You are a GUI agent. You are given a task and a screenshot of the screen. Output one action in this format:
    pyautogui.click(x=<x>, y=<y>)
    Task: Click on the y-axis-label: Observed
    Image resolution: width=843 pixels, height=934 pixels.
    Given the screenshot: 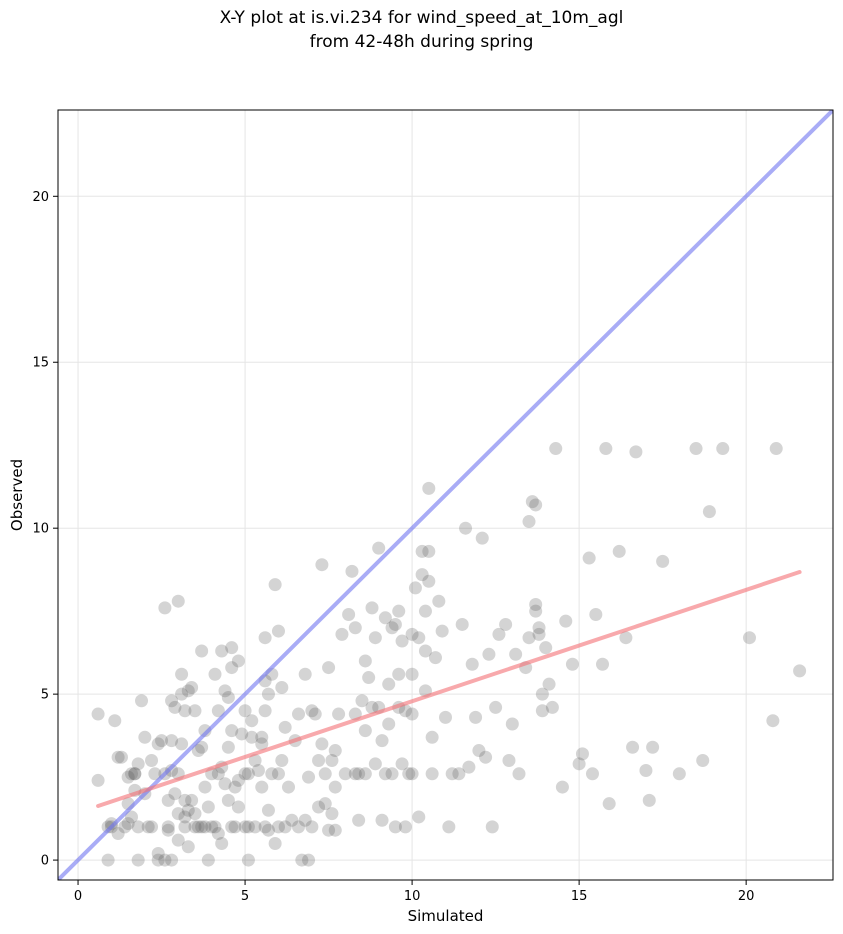 What is the action you would take?
    pyautogui.click(x=17, y=495)
    